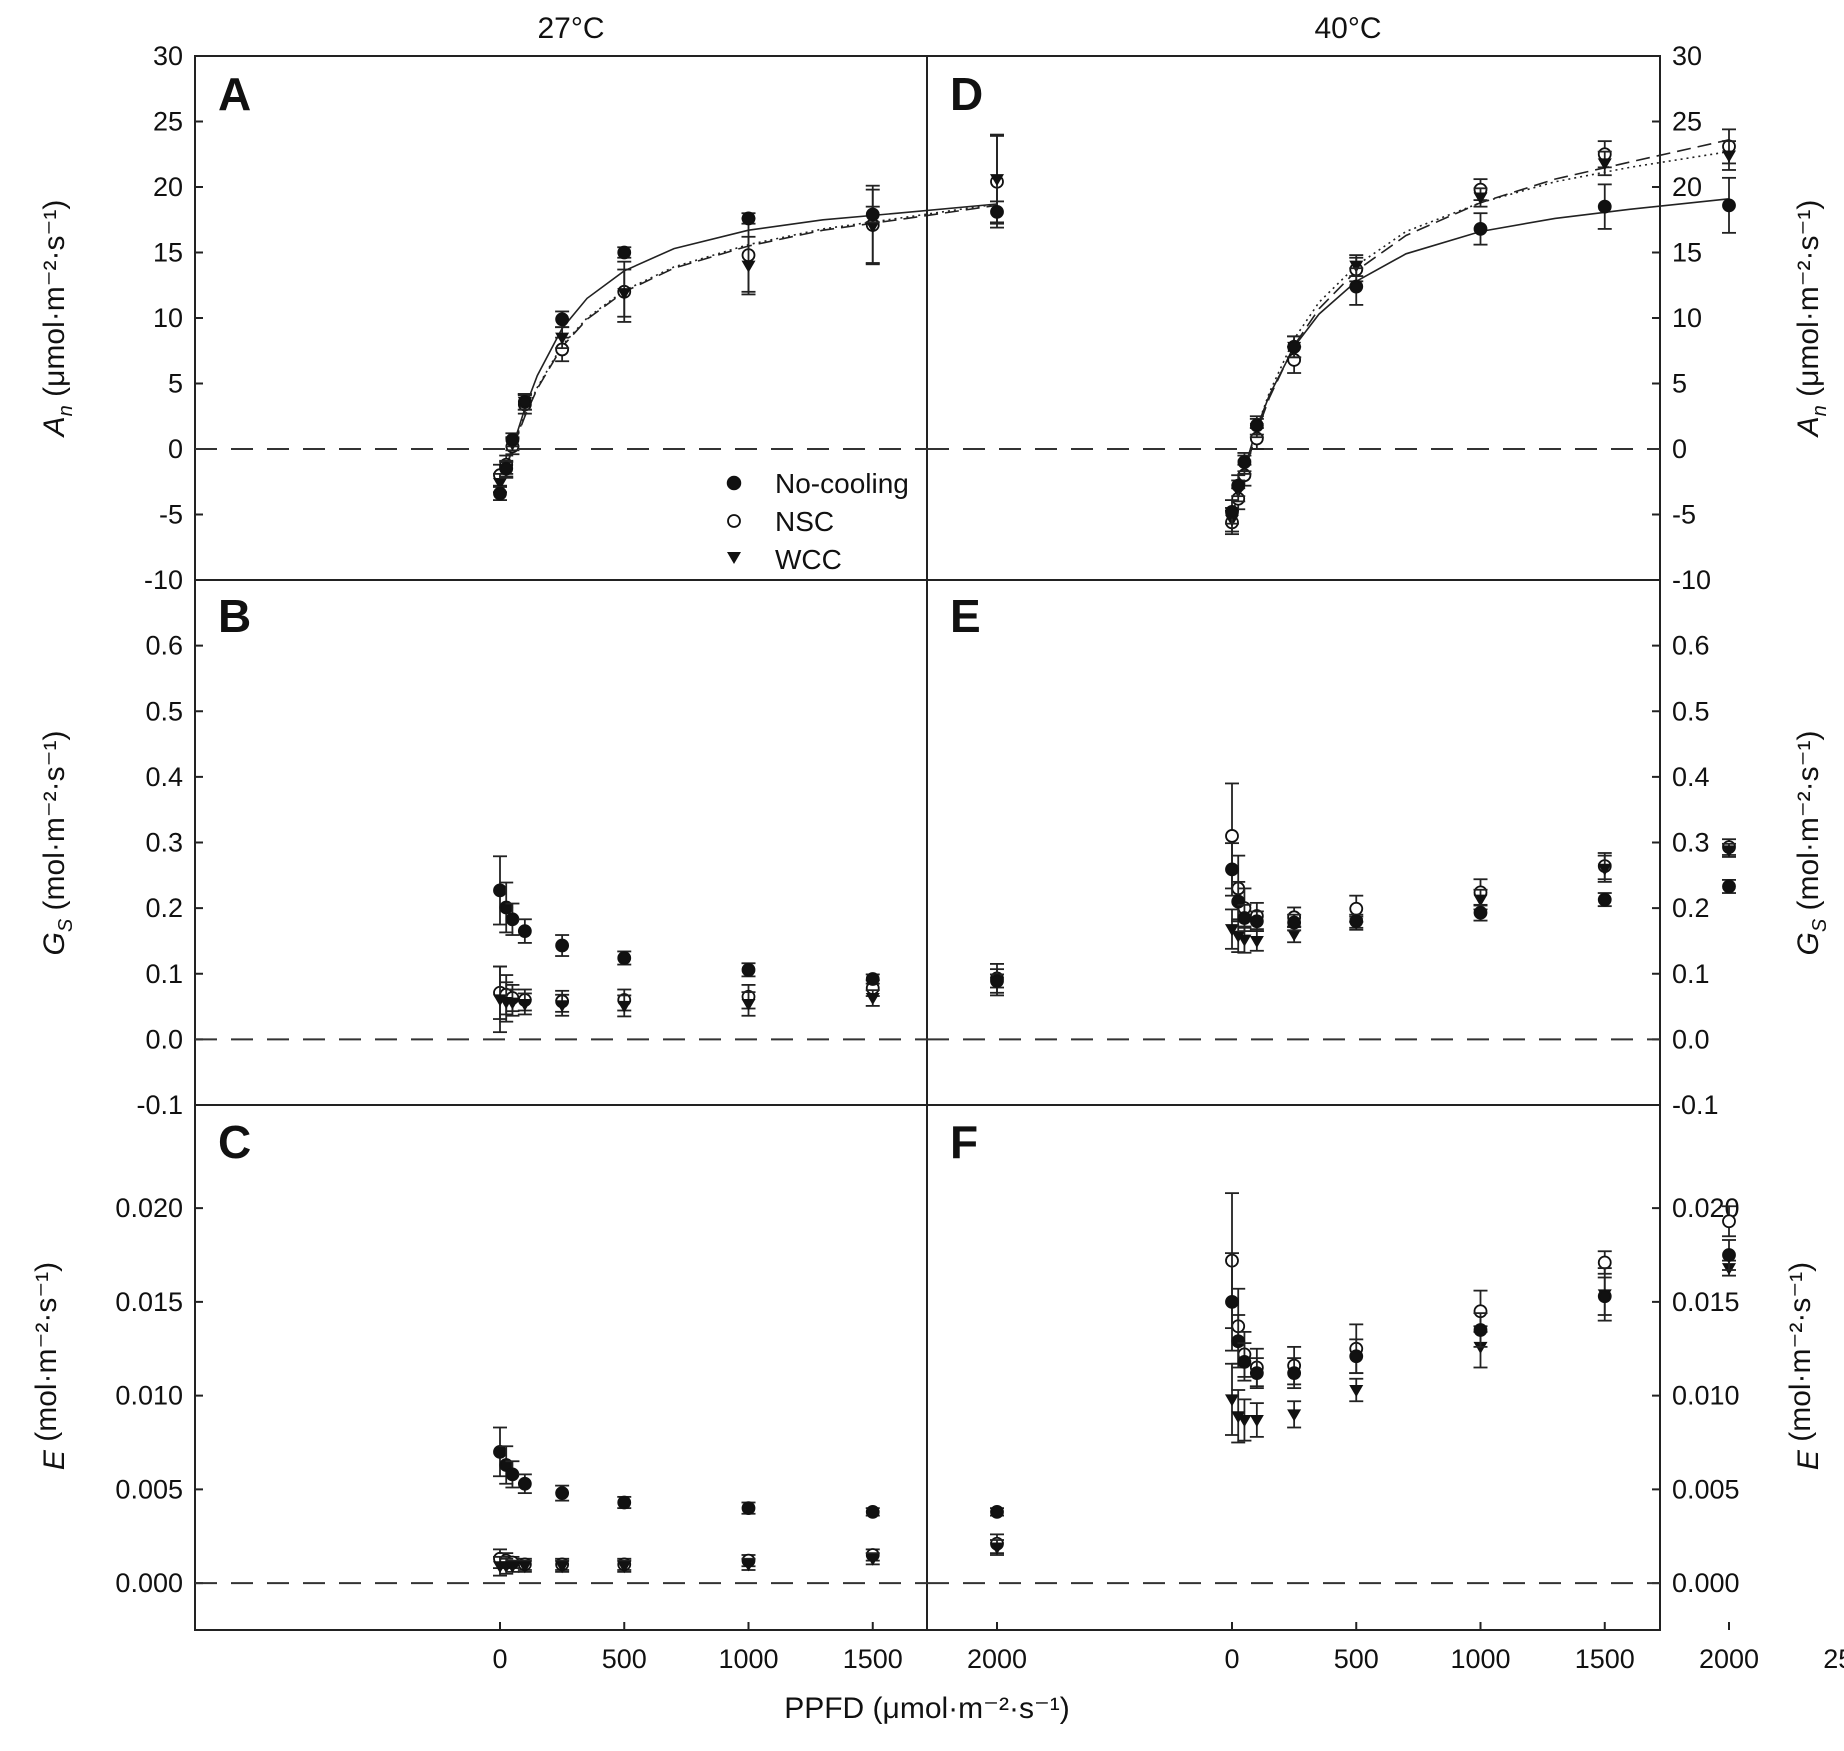 Image resolution: width=1844 pixels, height=1751 pixels. What do you see at coordinates (149, 1489) in the screenshot?
I see `y-tick-label: 0.005` at bounding box center [149, 1489].